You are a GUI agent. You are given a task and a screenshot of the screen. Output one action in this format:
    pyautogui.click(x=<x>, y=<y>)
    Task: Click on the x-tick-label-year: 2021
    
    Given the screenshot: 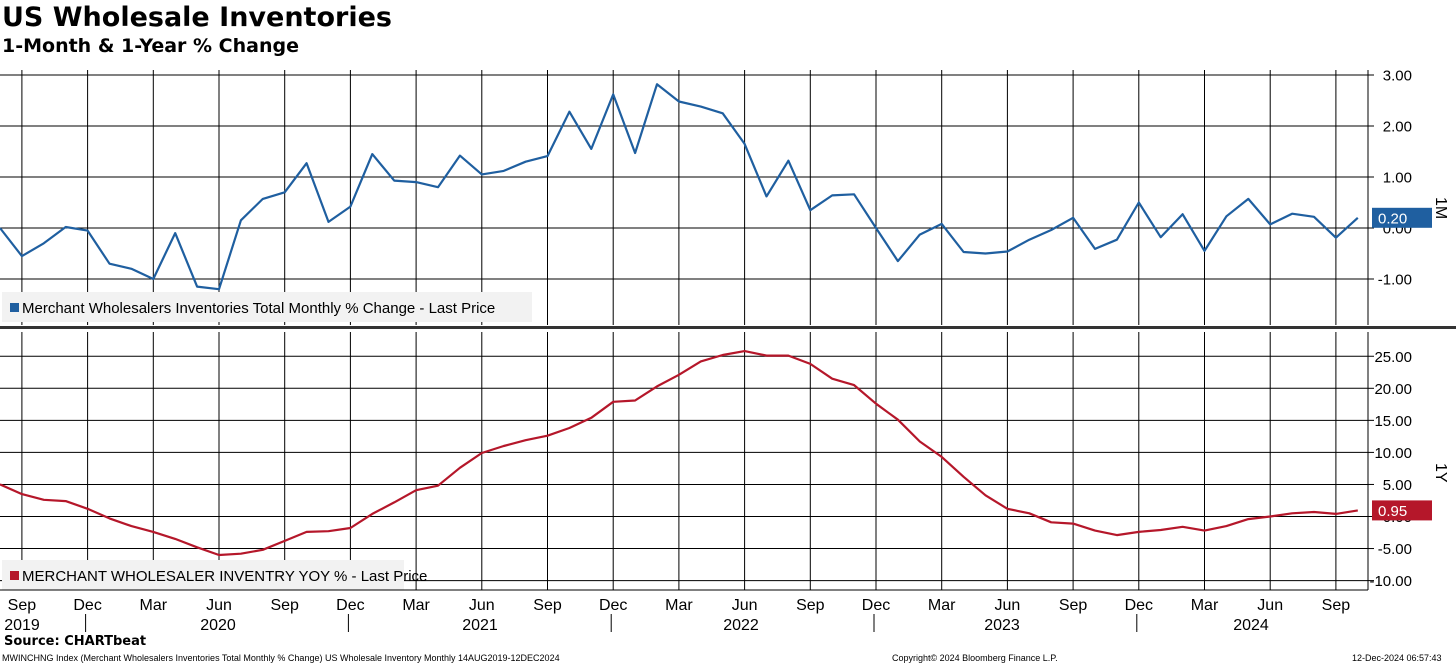 What is the action you would take?
    pyautogui.click(x=480, y=625)
    